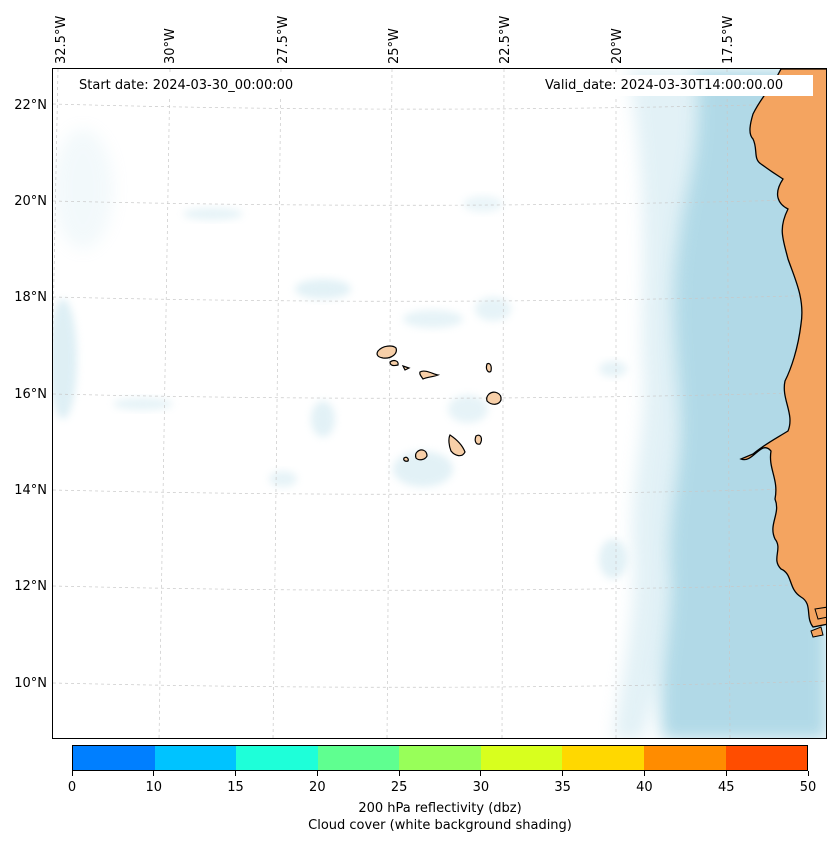 This screenshot has width=837, height=843. What do you see at coordinates (457, 445) in the screenshot?
I see `island-santiago` at bounding box center [457, 445].